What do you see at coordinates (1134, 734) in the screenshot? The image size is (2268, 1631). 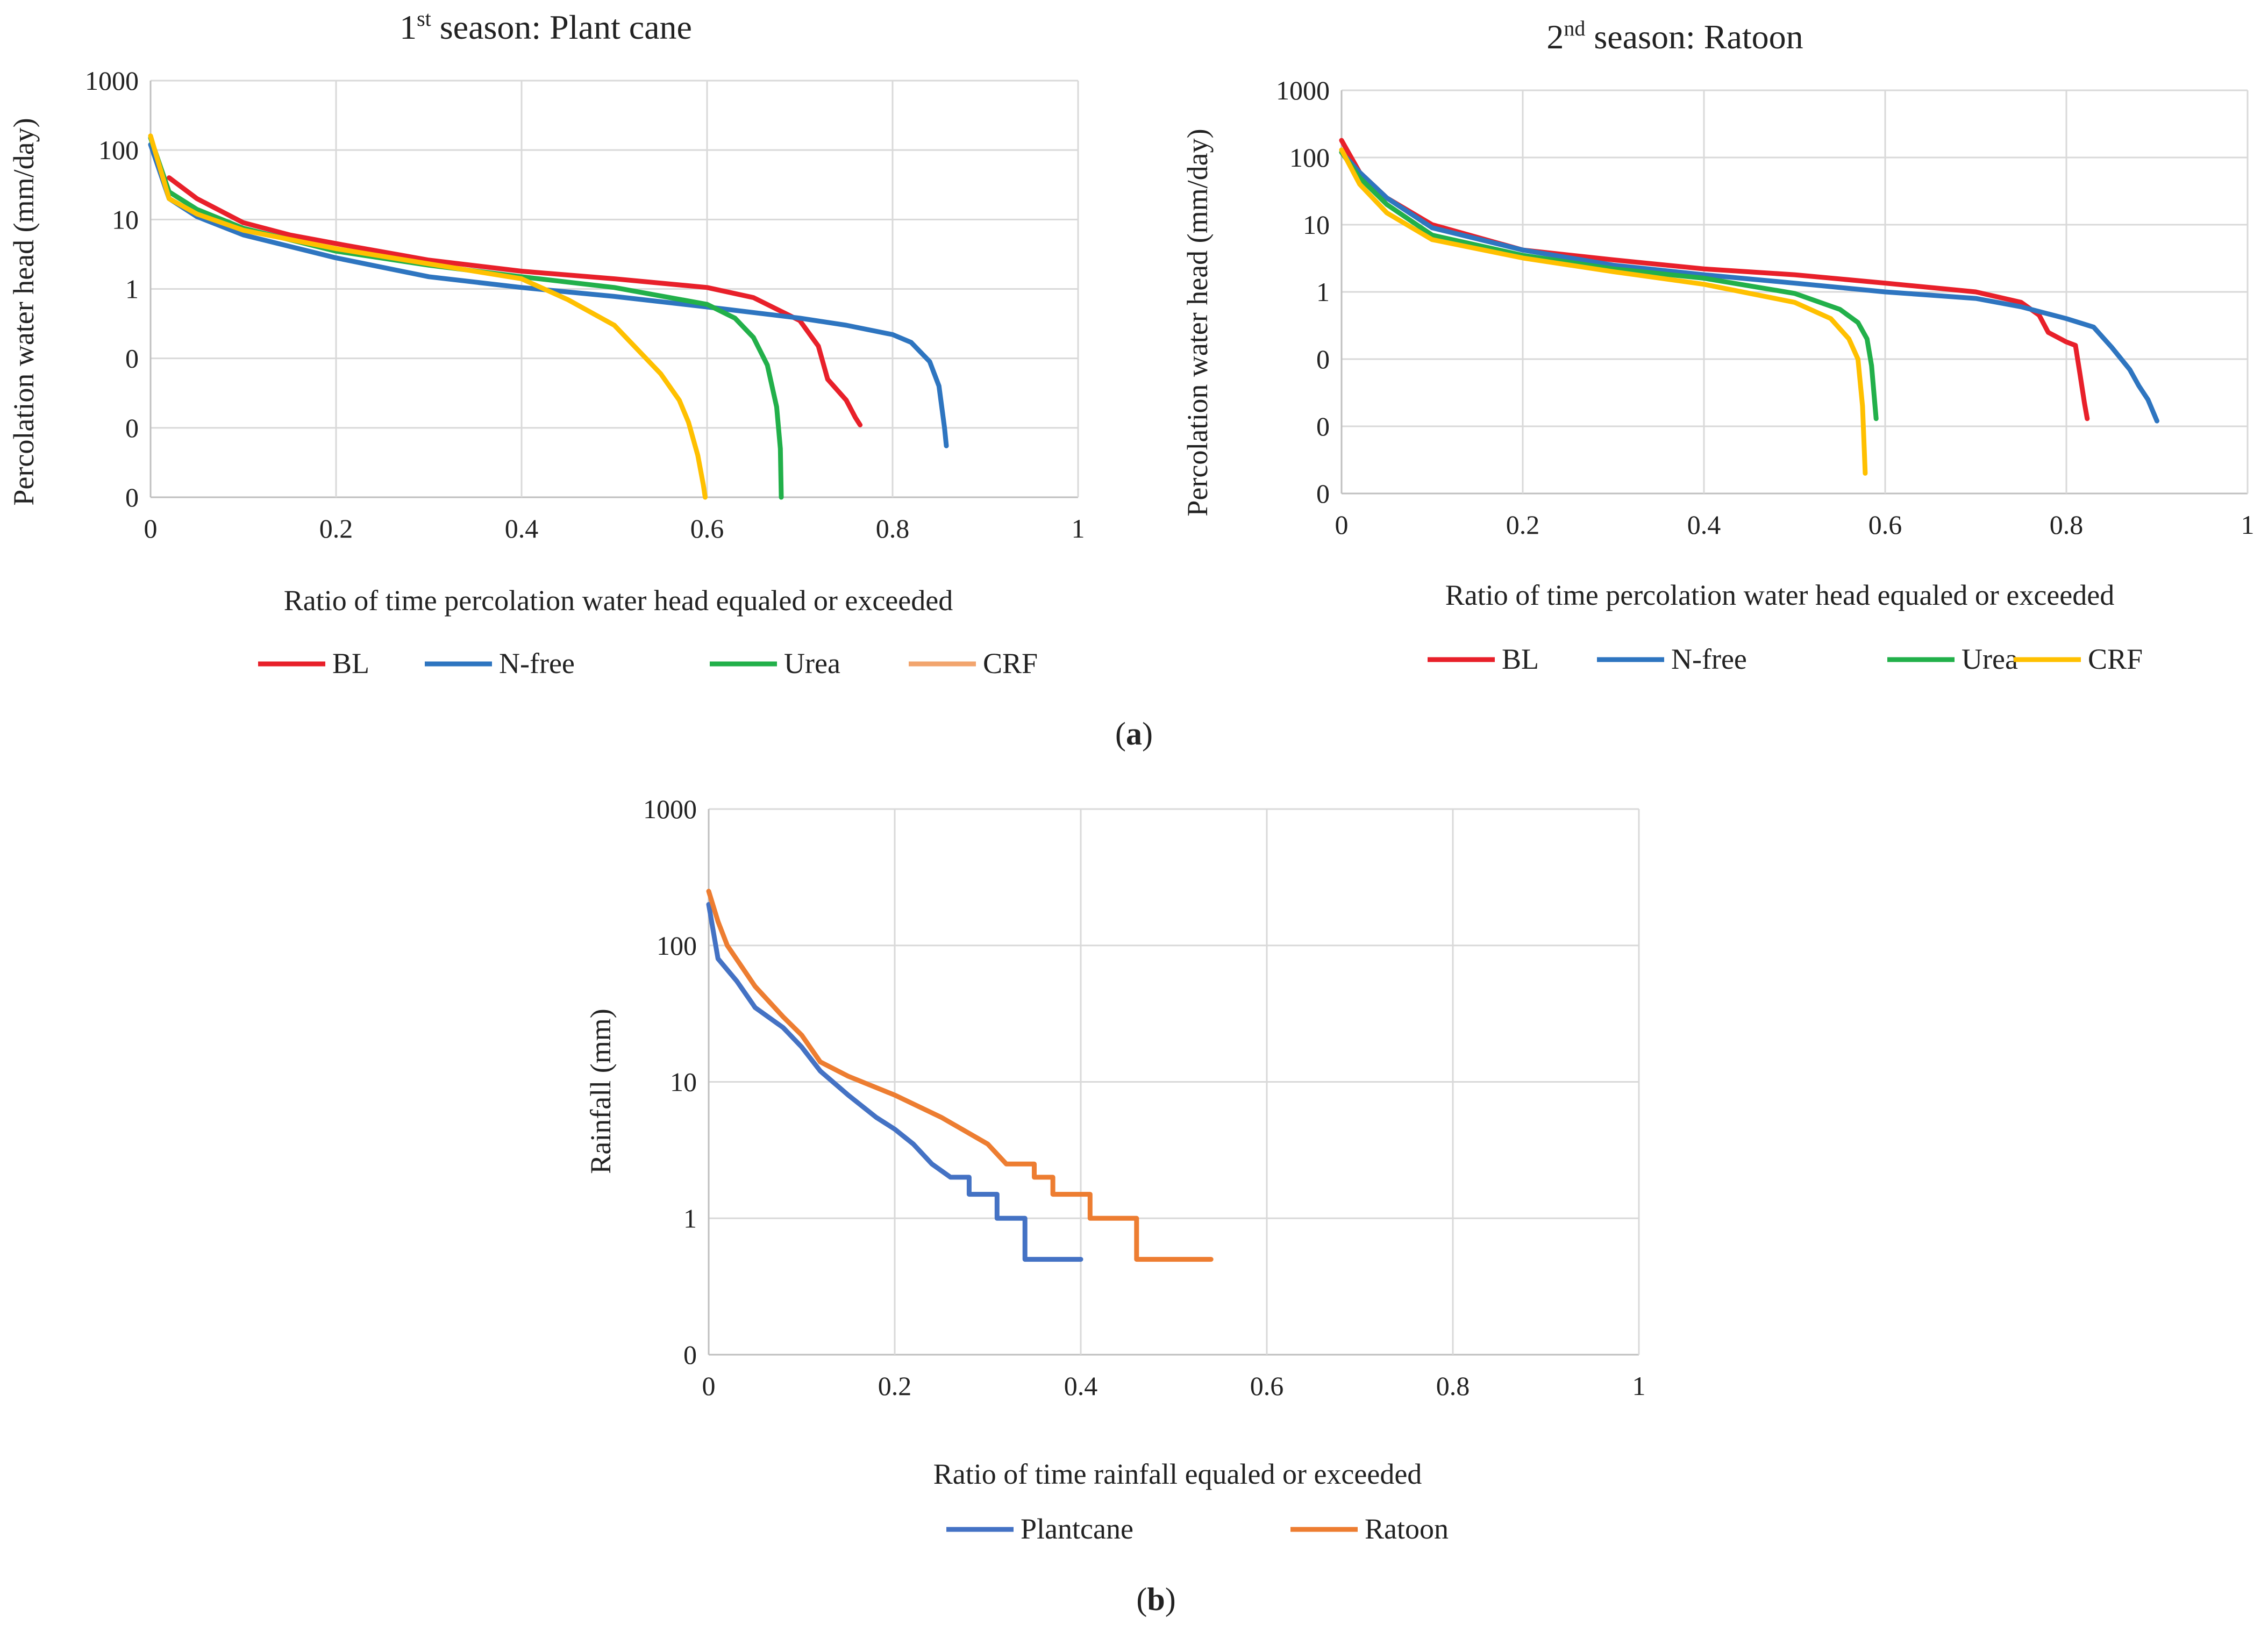 I see `caption-a: (a)` at bounding box center [1134, 734].